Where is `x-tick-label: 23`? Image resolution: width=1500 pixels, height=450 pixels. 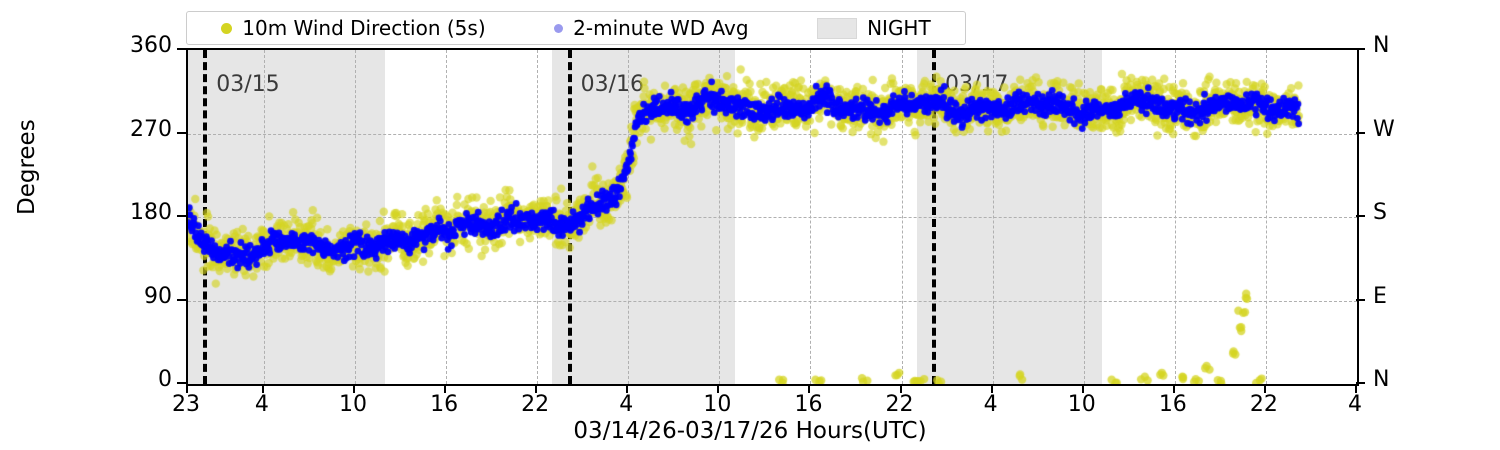 x-tick-label: 23 is located at coordinates (186, 404).